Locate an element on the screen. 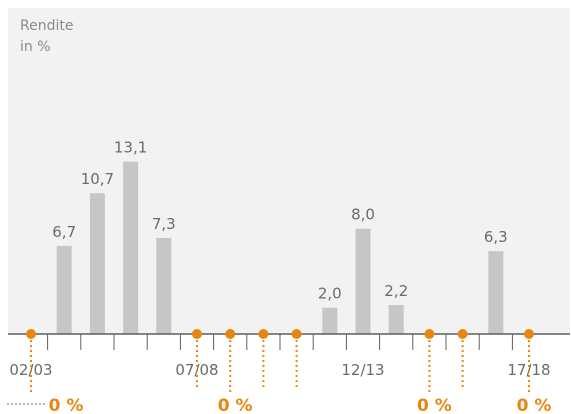 This screenshot has width=571, height=414. x-axis: 02/03 07/08 12/13 17/18 is located at coordinates (289, 356).